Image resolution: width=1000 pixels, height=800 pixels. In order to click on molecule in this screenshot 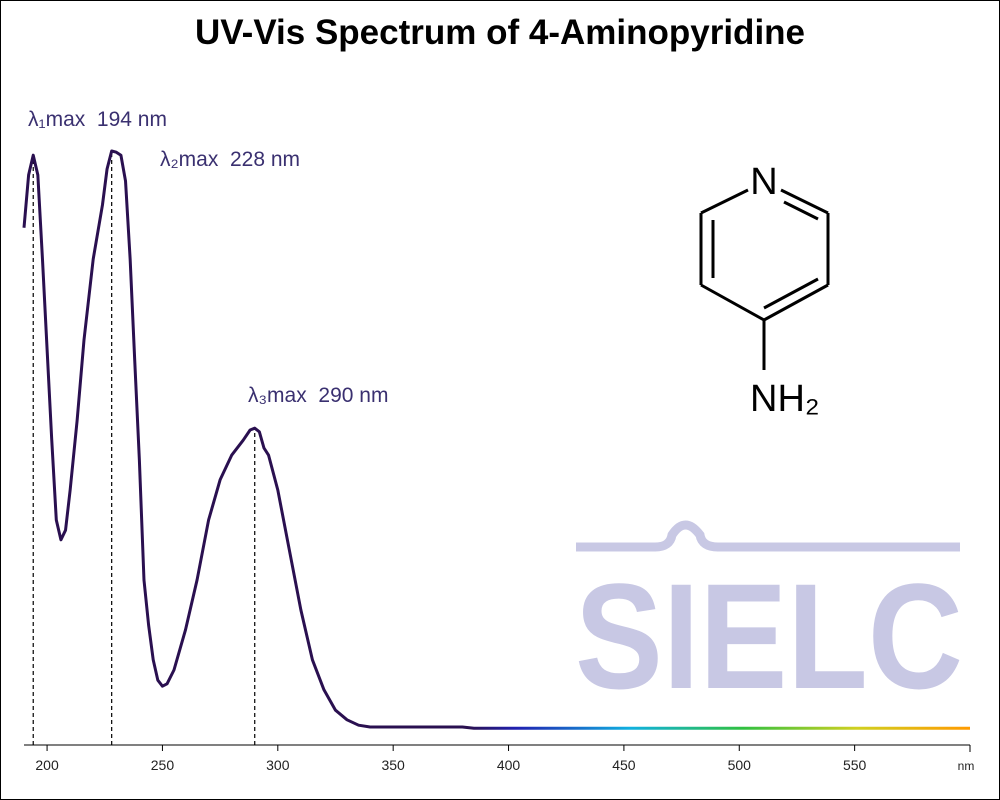, I will do `click(764, 279)`.